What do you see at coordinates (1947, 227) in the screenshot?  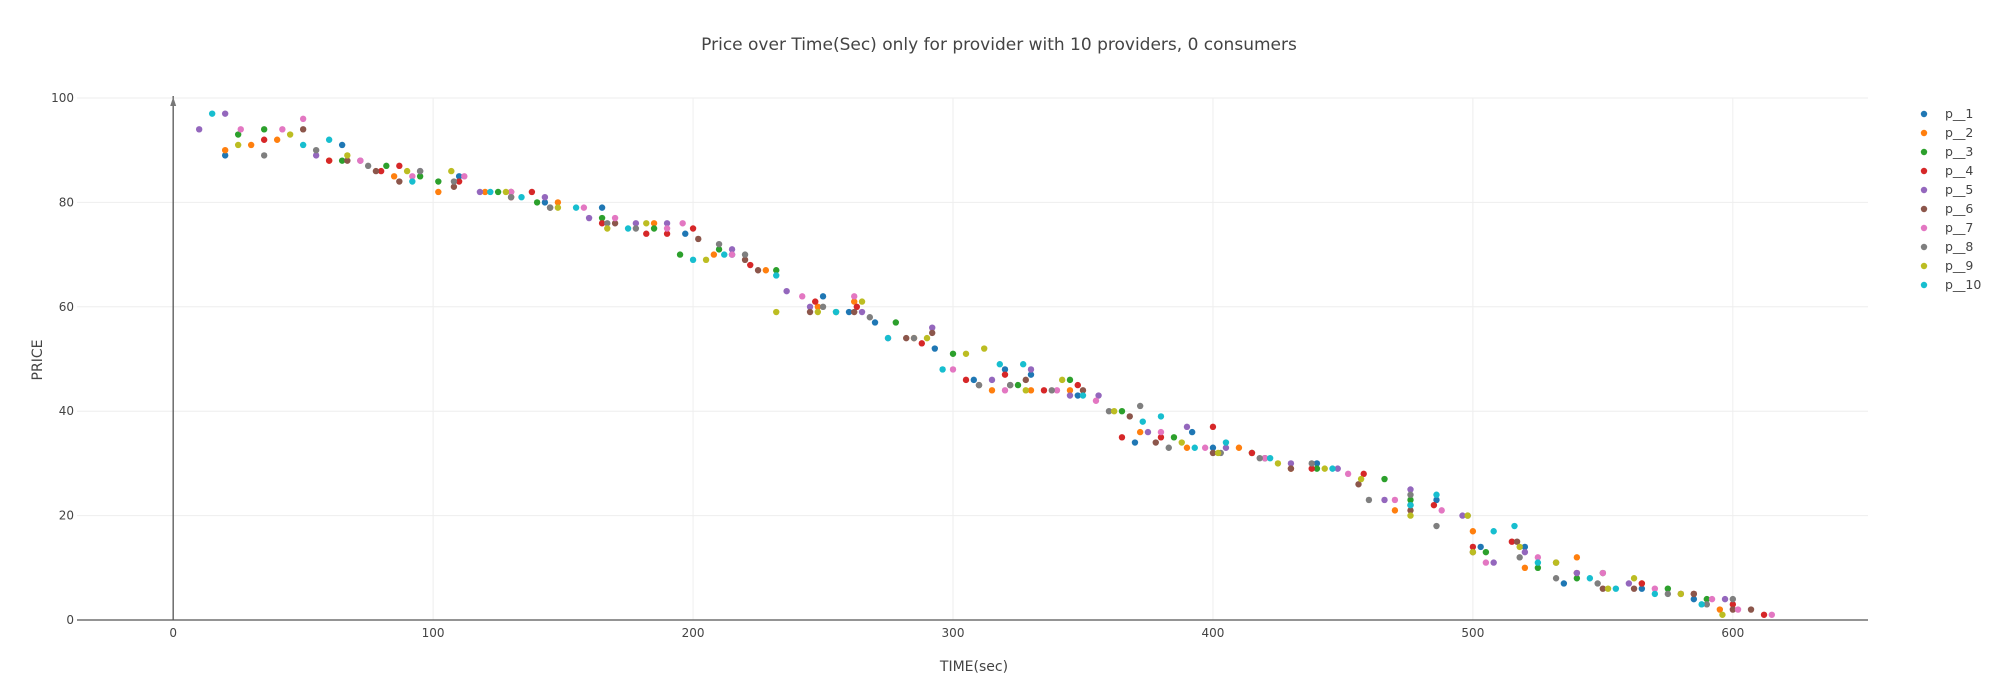 I see `legend-item-p__7: p__7` at bounding box center [1947, 227].